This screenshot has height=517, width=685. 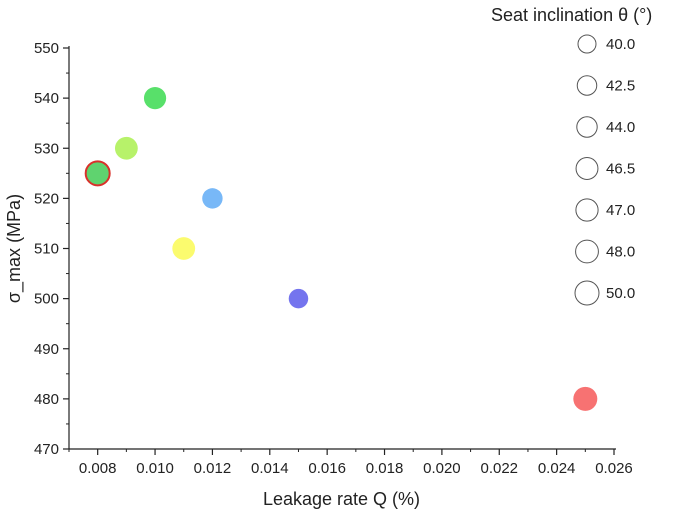 I want to click on x-tick-label: 0.020, so click(x=442, y=468).